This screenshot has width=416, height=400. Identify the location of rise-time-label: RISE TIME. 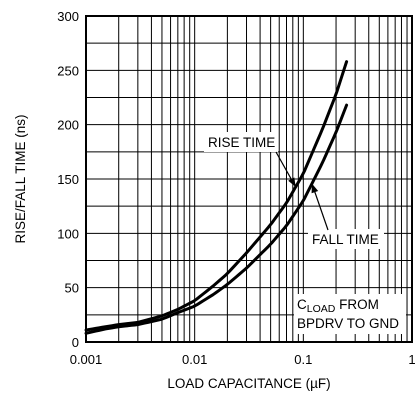
(241, 142).